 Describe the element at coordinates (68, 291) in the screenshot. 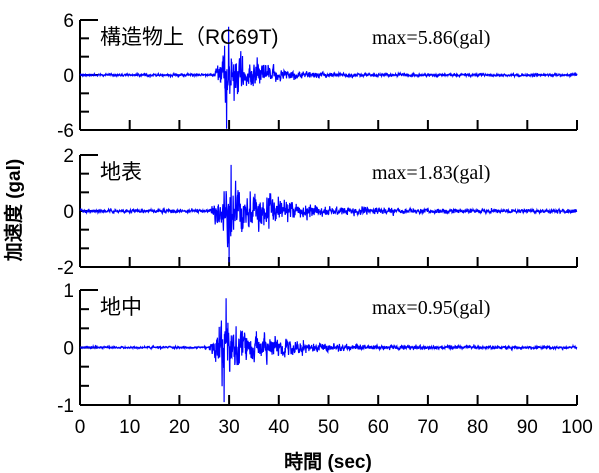

I see `y-tick-label: 1` at that location.